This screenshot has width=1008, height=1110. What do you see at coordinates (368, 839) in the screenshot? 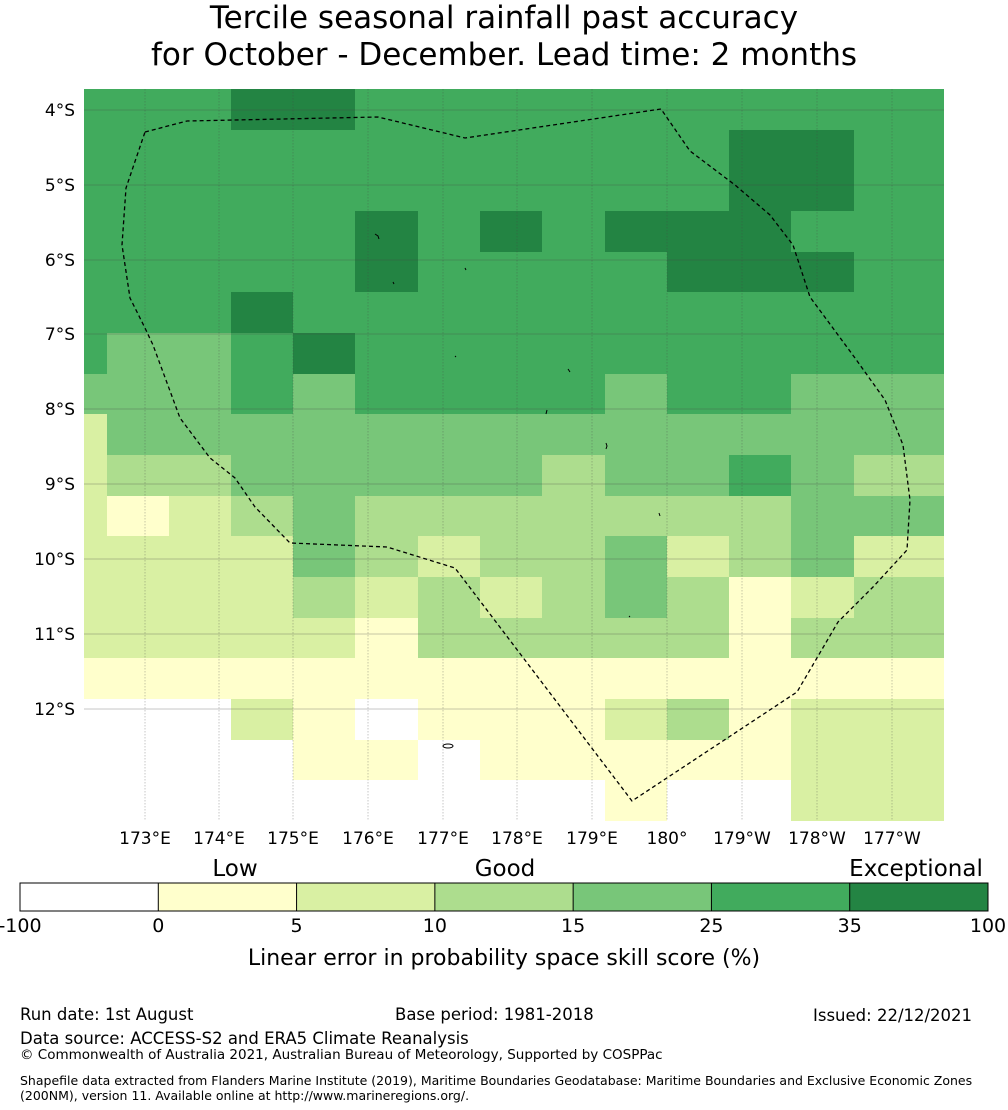
I see `longitude-label: 176°E` at bounding box center [368, 839].